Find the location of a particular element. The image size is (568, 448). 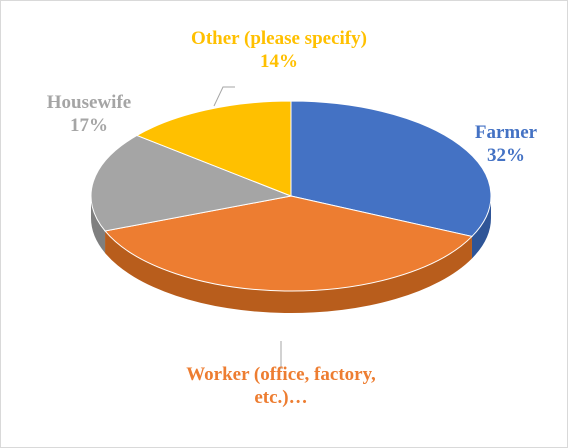

value-label: 17% is located at coordinates (89, 125).